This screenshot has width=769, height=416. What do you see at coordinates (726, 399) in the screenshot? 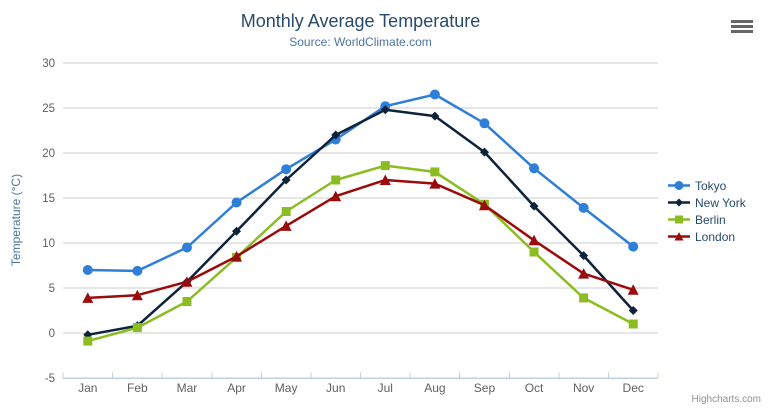
I see `credits-link: Highcharts.com` at bounding box center [726, 399].